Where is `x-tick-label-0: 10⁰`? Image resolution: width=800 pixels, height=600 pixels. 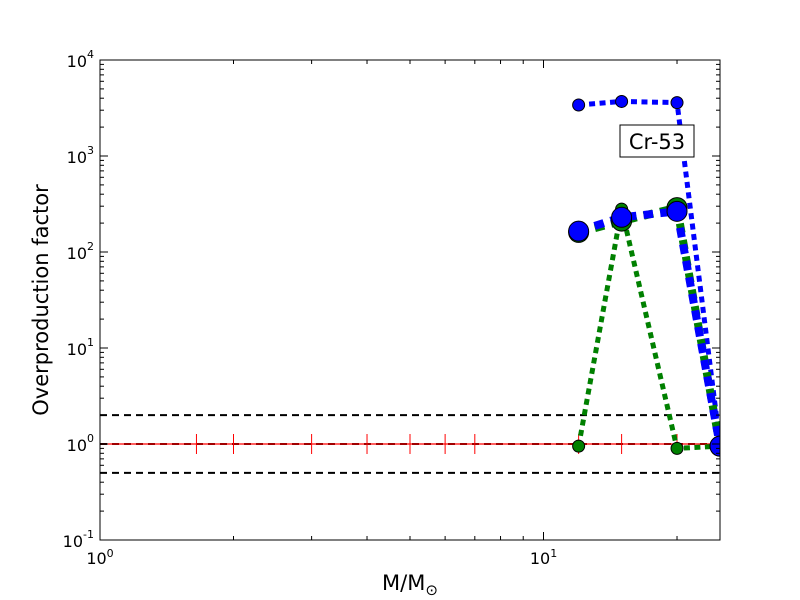 x-tick-label-0: 10⁰ is located at coordinates (99, 557).